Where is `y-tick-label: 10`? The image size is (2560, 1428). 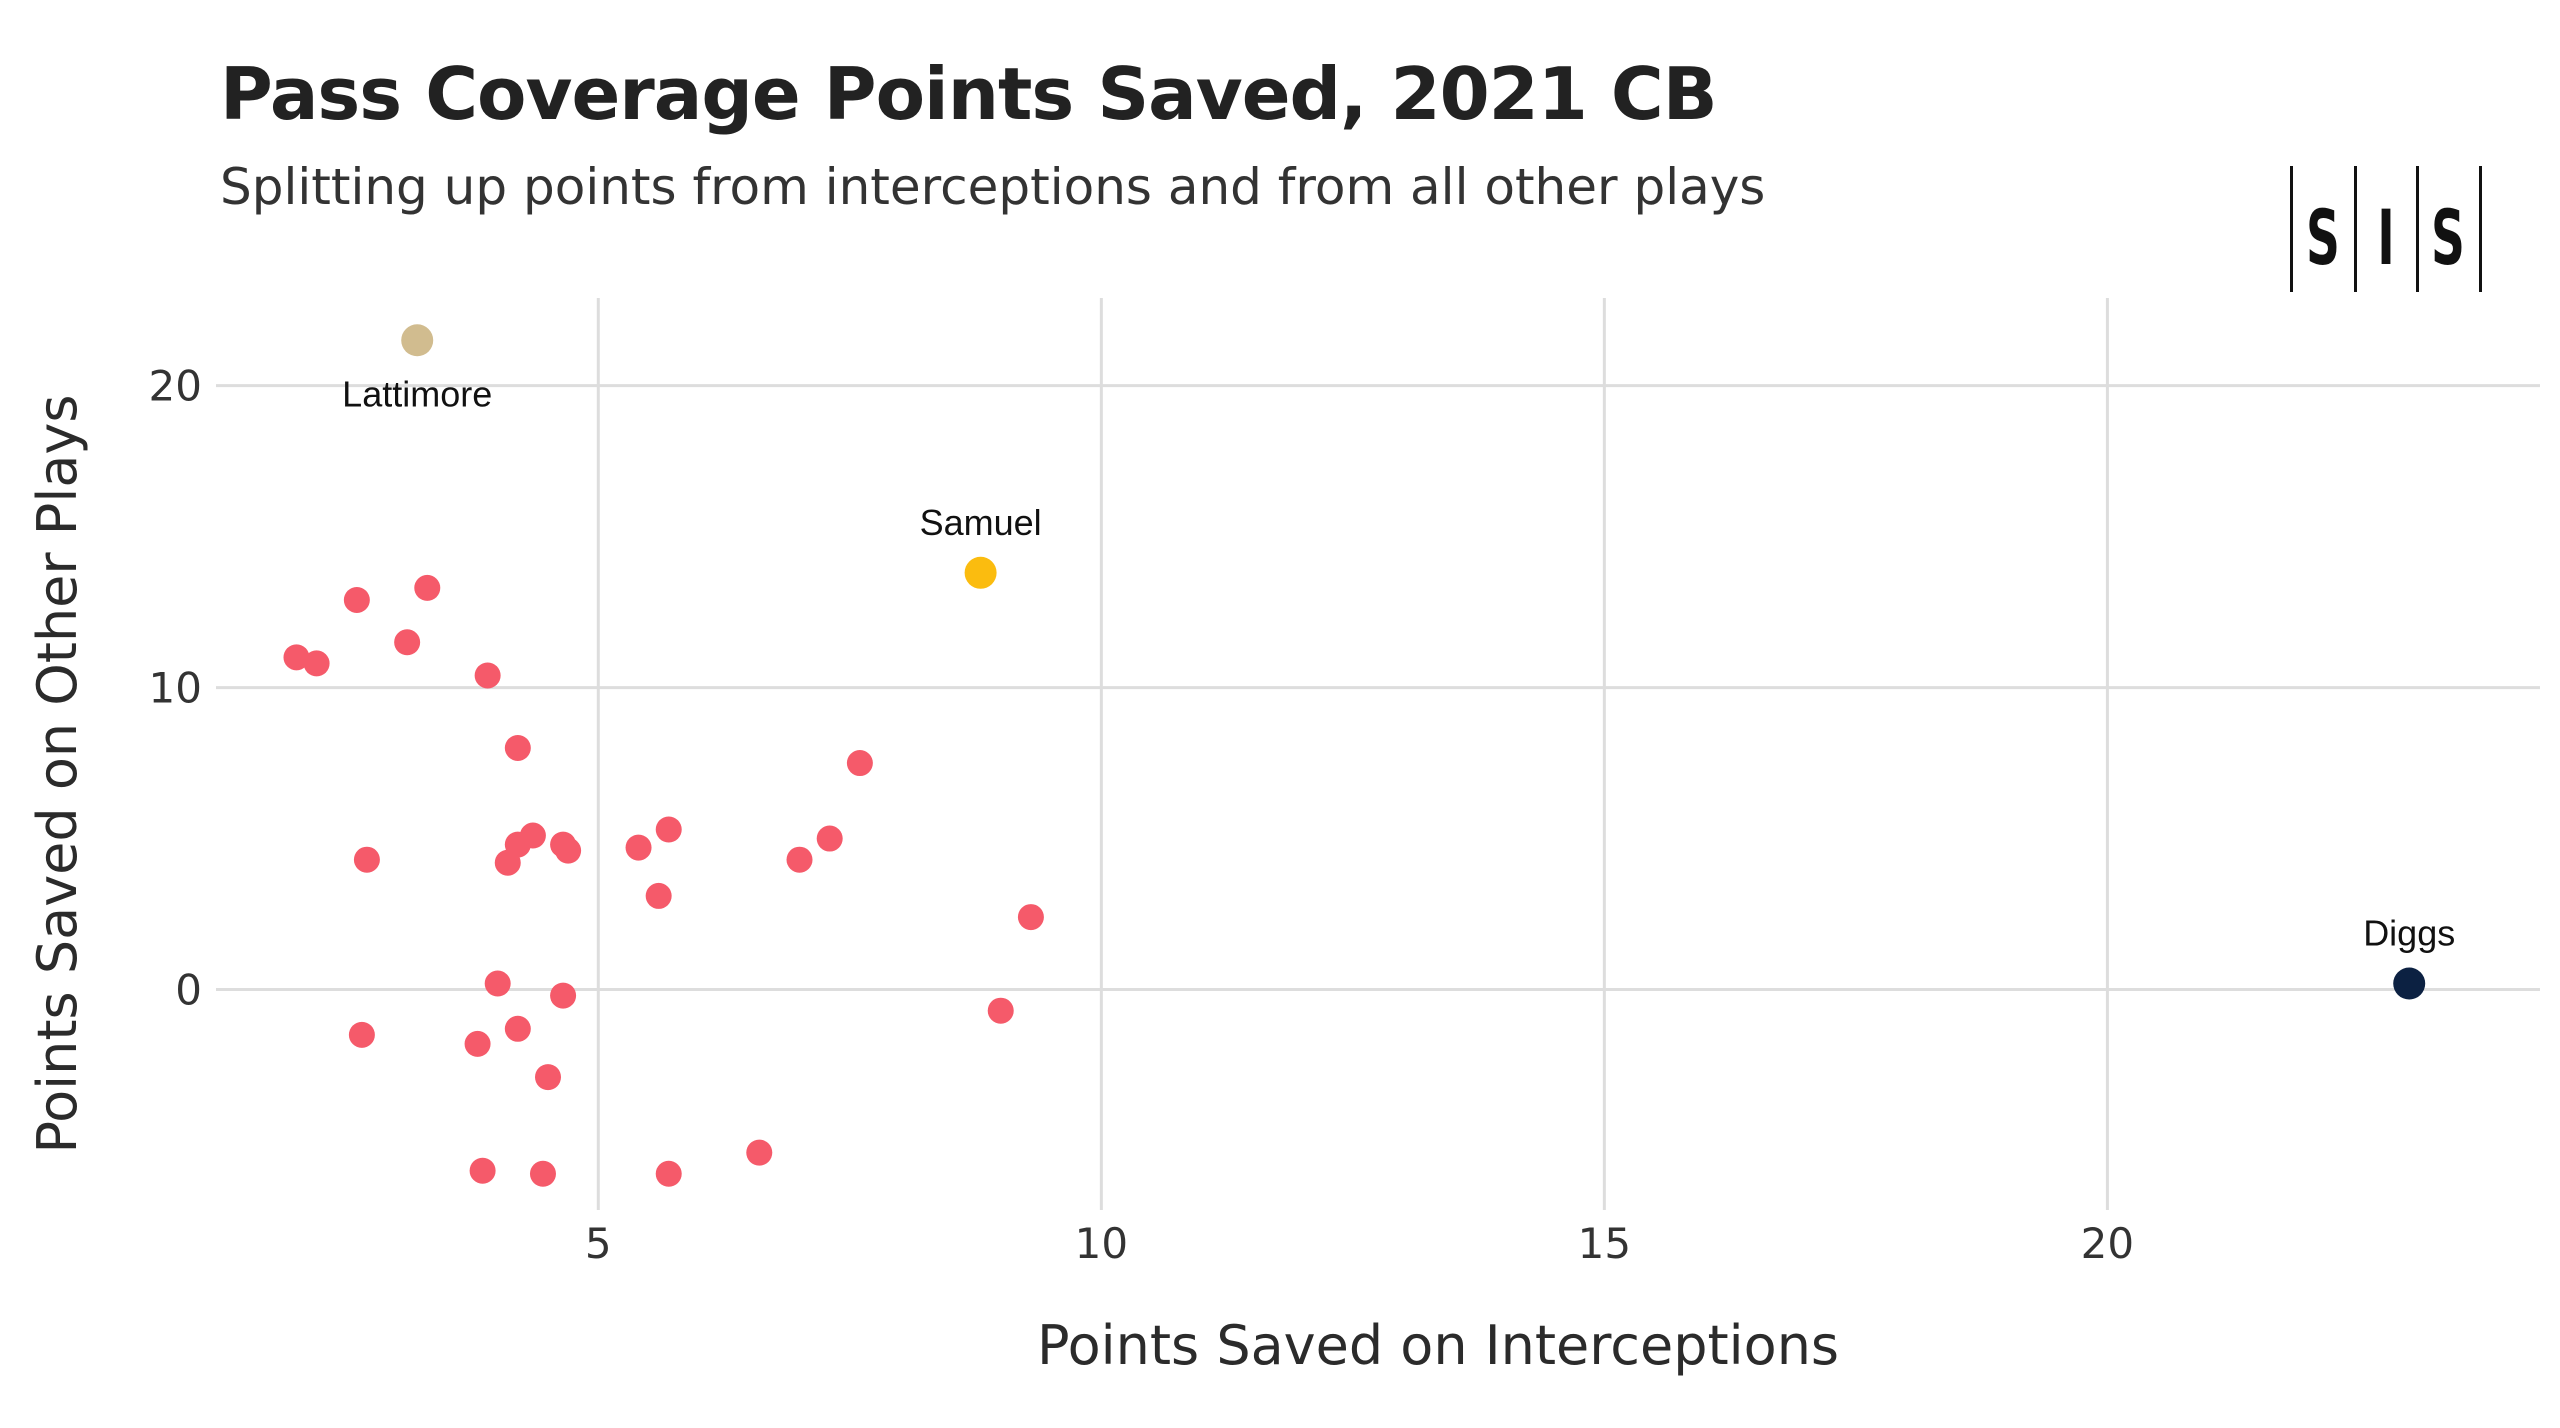
y-tick-label: 10 is located at coordinates (175, 688).